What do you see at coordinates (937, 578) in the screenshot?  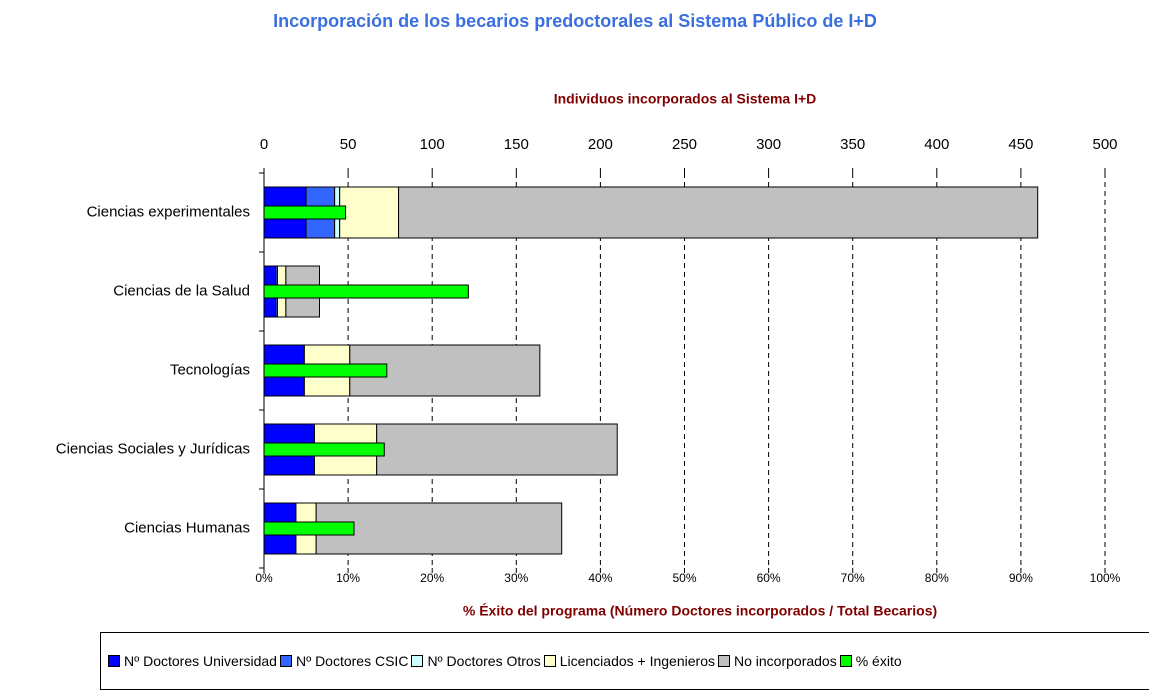 I see `x2-tick-label: 80%` at bounding box center [937, 578].